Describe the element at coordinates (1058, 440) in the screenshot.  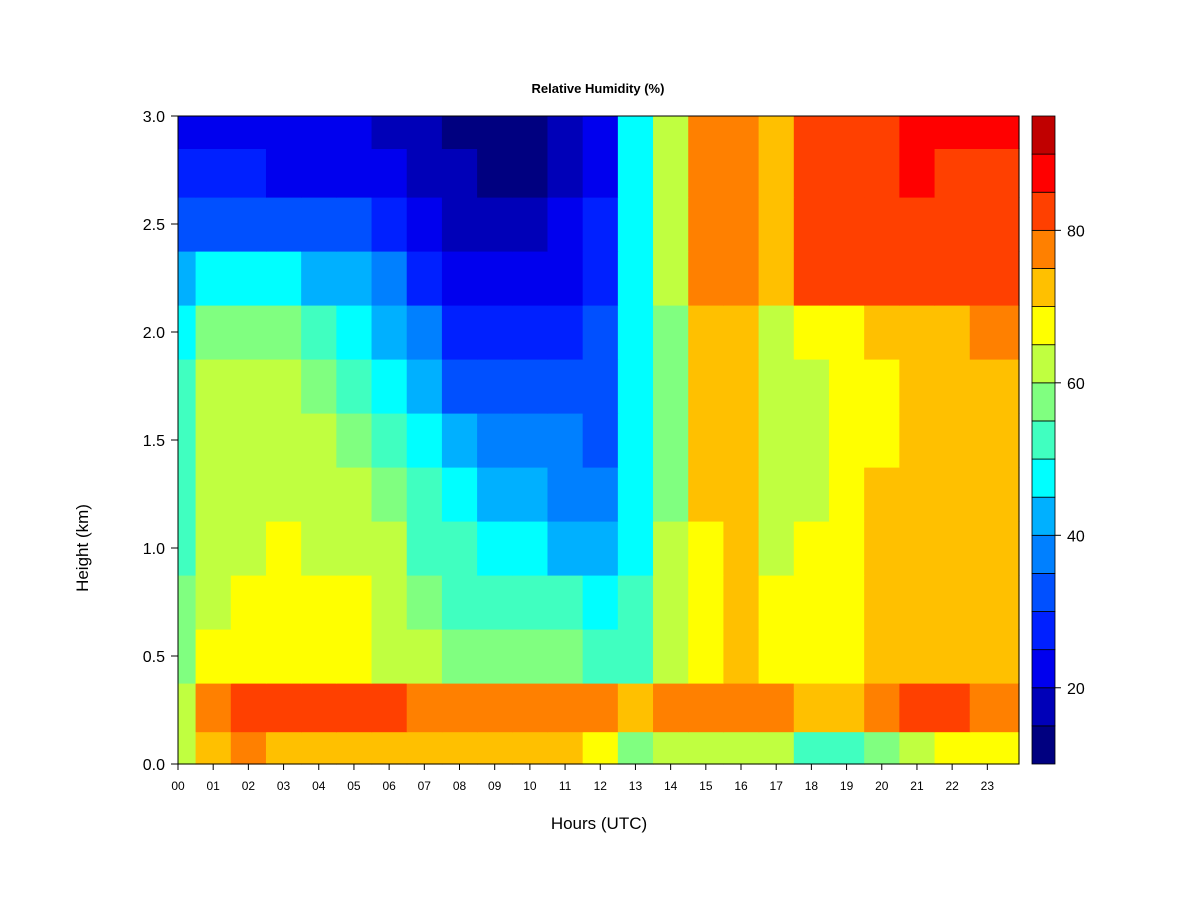
I see `colorbar: 20 40 60 80` at that location.